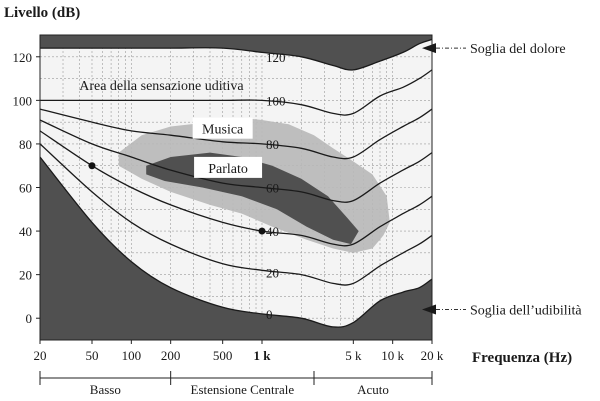 The width and height of the screenshot is (600, 401). What do you see at coordinates (223, 355) in the screenshot?
I see `x-tick-label: 500` at bounding box center [223, 355].